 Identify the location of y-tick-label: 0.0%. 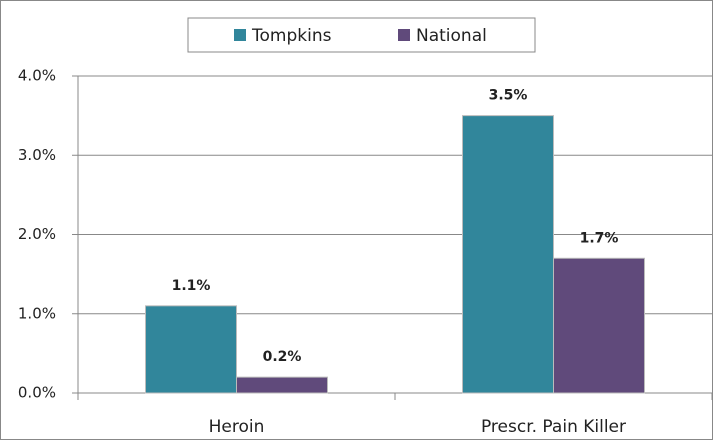
(37, 393).